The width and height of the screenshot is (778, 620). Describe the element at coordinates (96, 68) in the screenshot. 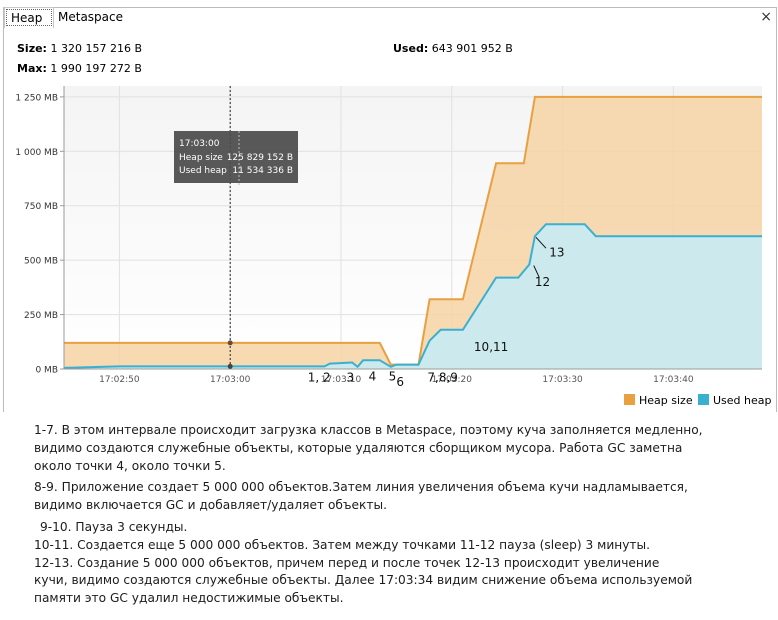

I see `max-value: 1 990 197 272 B` at that location.